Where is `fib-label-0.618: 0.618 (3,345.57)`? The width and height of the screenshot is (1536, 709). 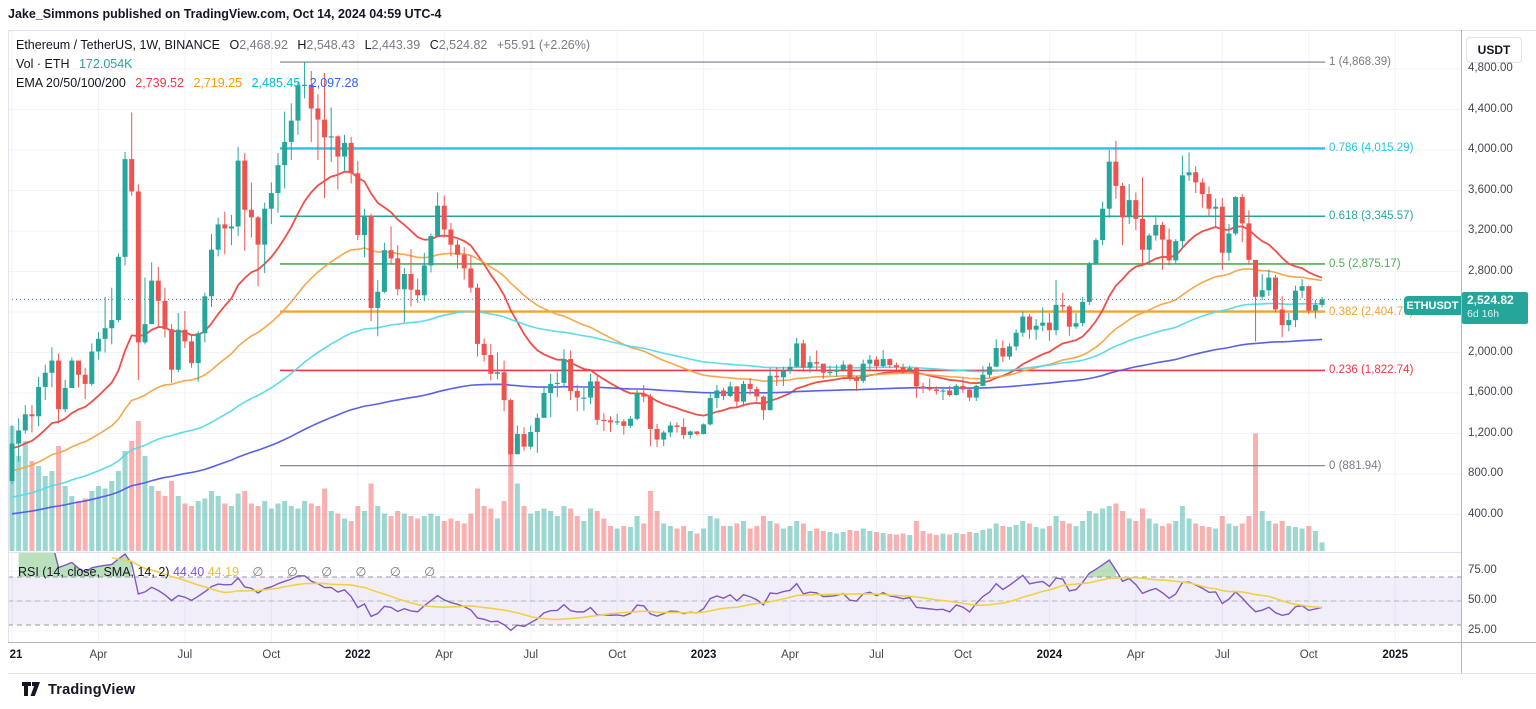
fib-label-0.618: 0.618 (3,345.57) is located at coordinates (1371, 216).